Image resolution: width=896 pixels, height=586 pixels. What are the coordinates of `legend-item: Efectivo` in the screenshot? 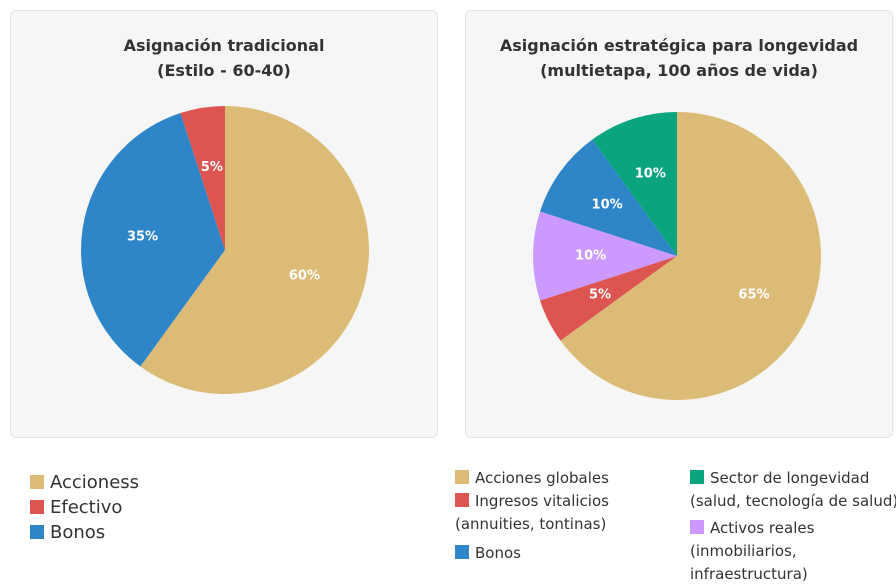 It's located at (130, 508).